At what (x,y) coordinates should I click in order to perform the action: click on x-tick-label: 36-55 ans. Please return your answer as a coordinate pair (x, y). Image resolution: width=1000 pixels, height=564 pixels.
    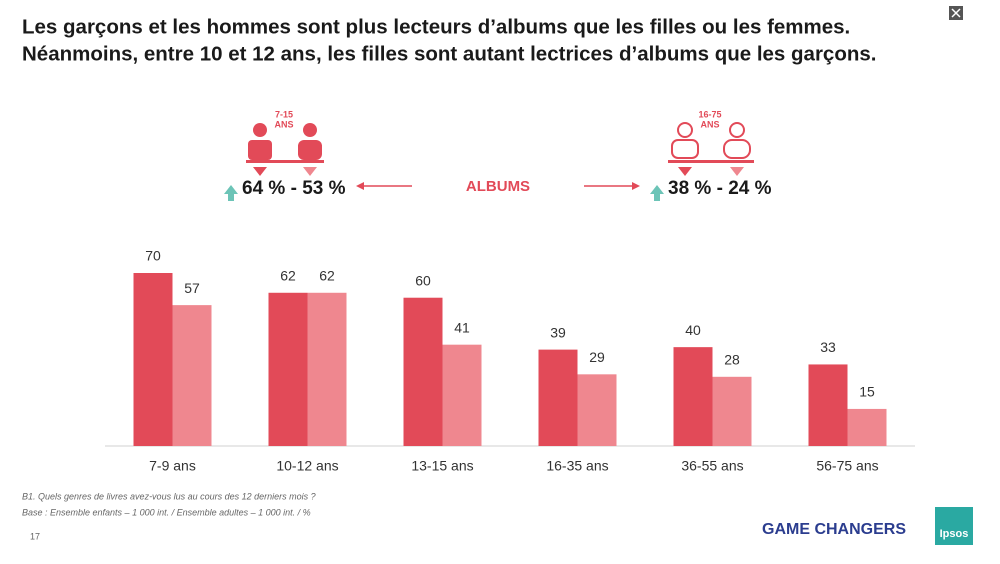
    Looking at the image, I should click on (712, 466).